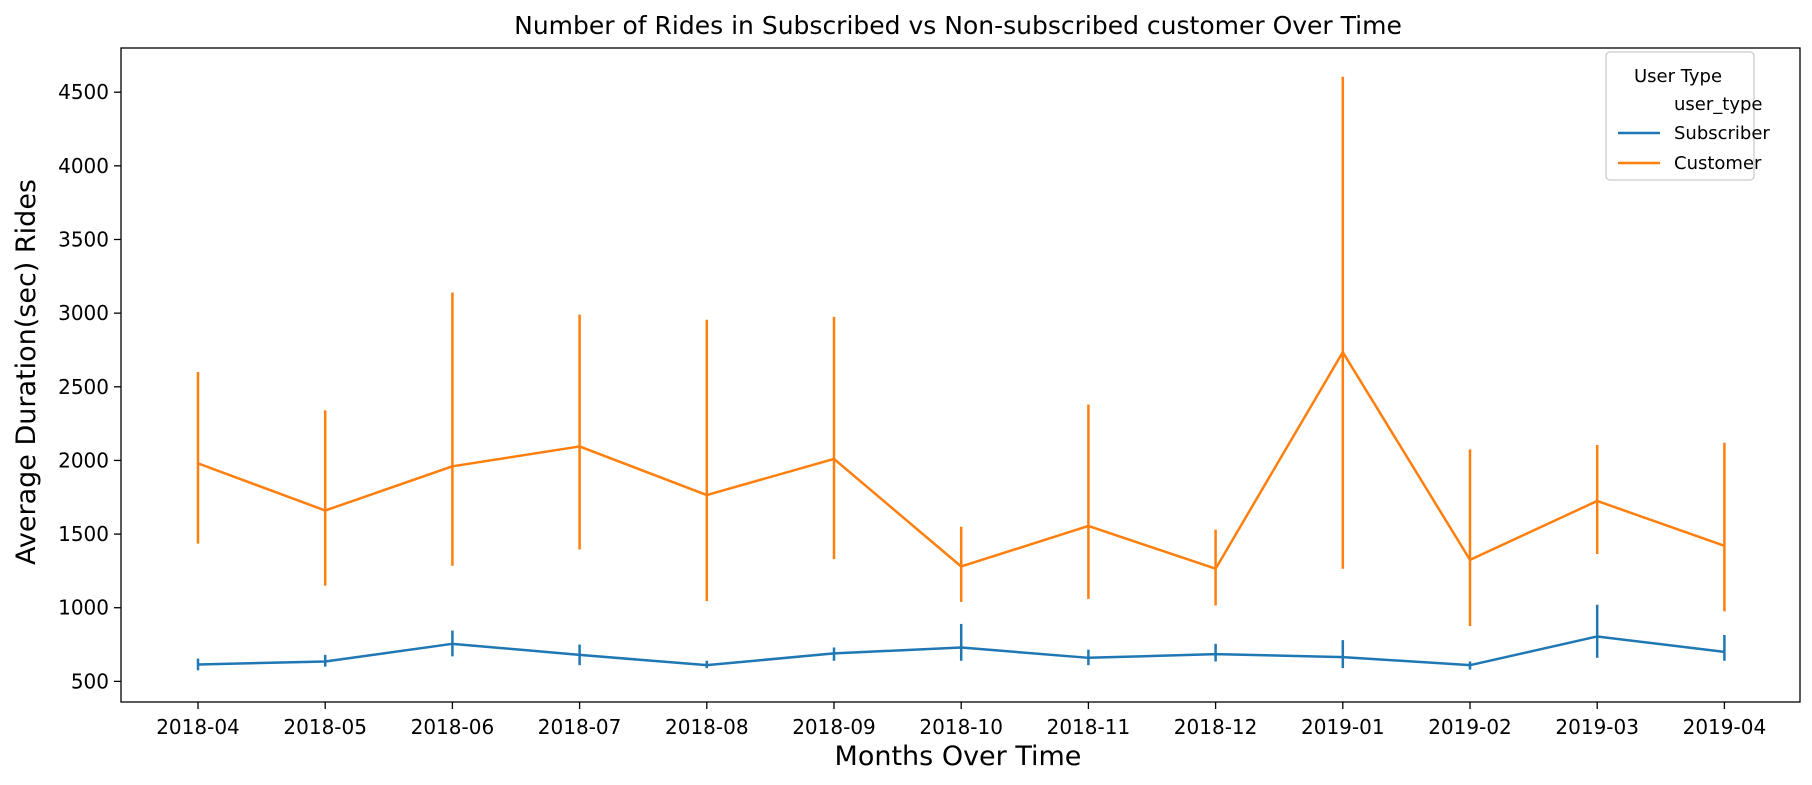  I want to click on y-tick-label: 1000, so click(83, 608).